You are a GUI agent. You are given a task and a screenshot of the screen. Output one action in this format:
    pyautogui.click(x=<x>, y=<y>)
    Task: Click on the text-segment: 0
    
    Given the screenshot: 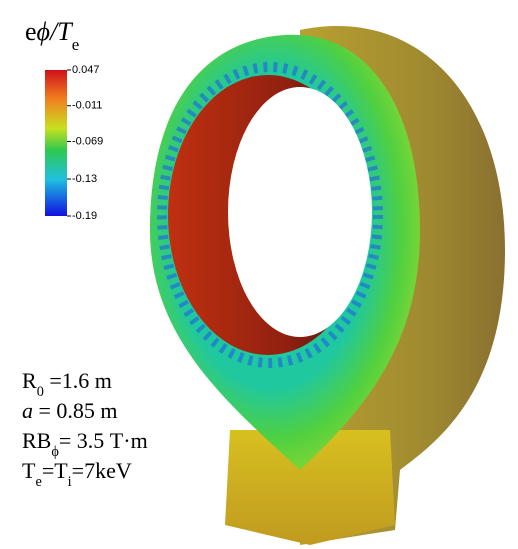 What is the action you would take?
    pyautogui.click(x=40, y=392)
    